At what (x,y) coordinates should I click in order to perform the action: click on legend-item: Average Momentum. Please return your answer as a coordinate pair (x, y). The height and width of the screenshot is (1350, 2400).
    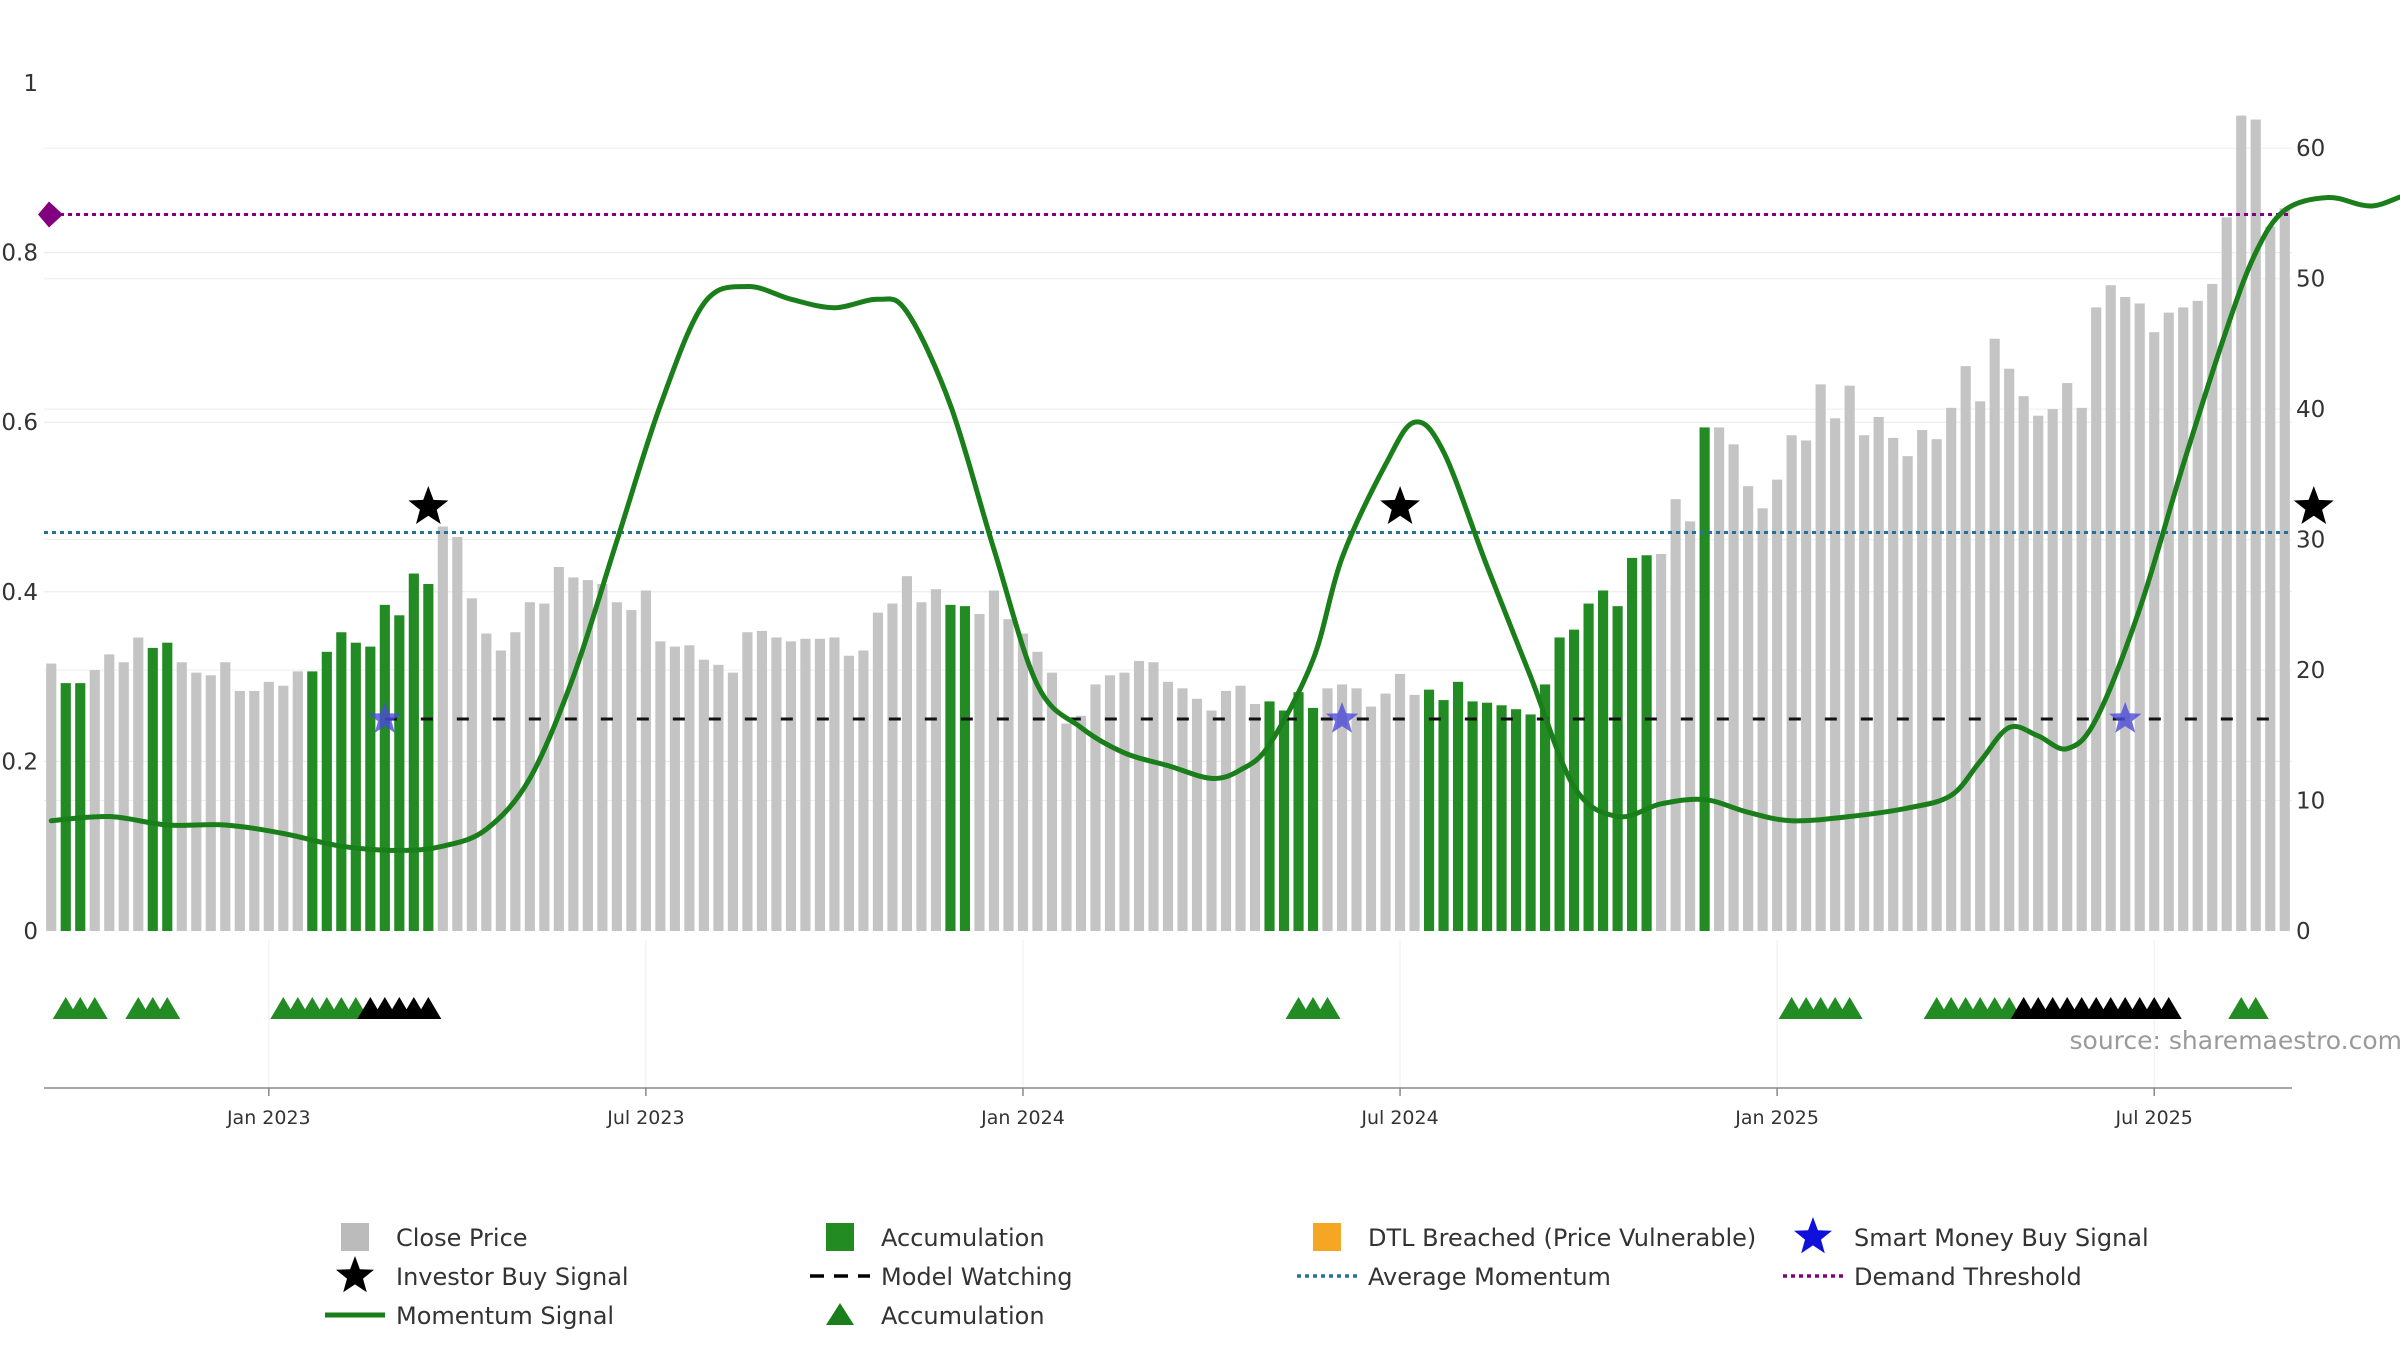
    Looking at the image, I should click on (1454, 1277).